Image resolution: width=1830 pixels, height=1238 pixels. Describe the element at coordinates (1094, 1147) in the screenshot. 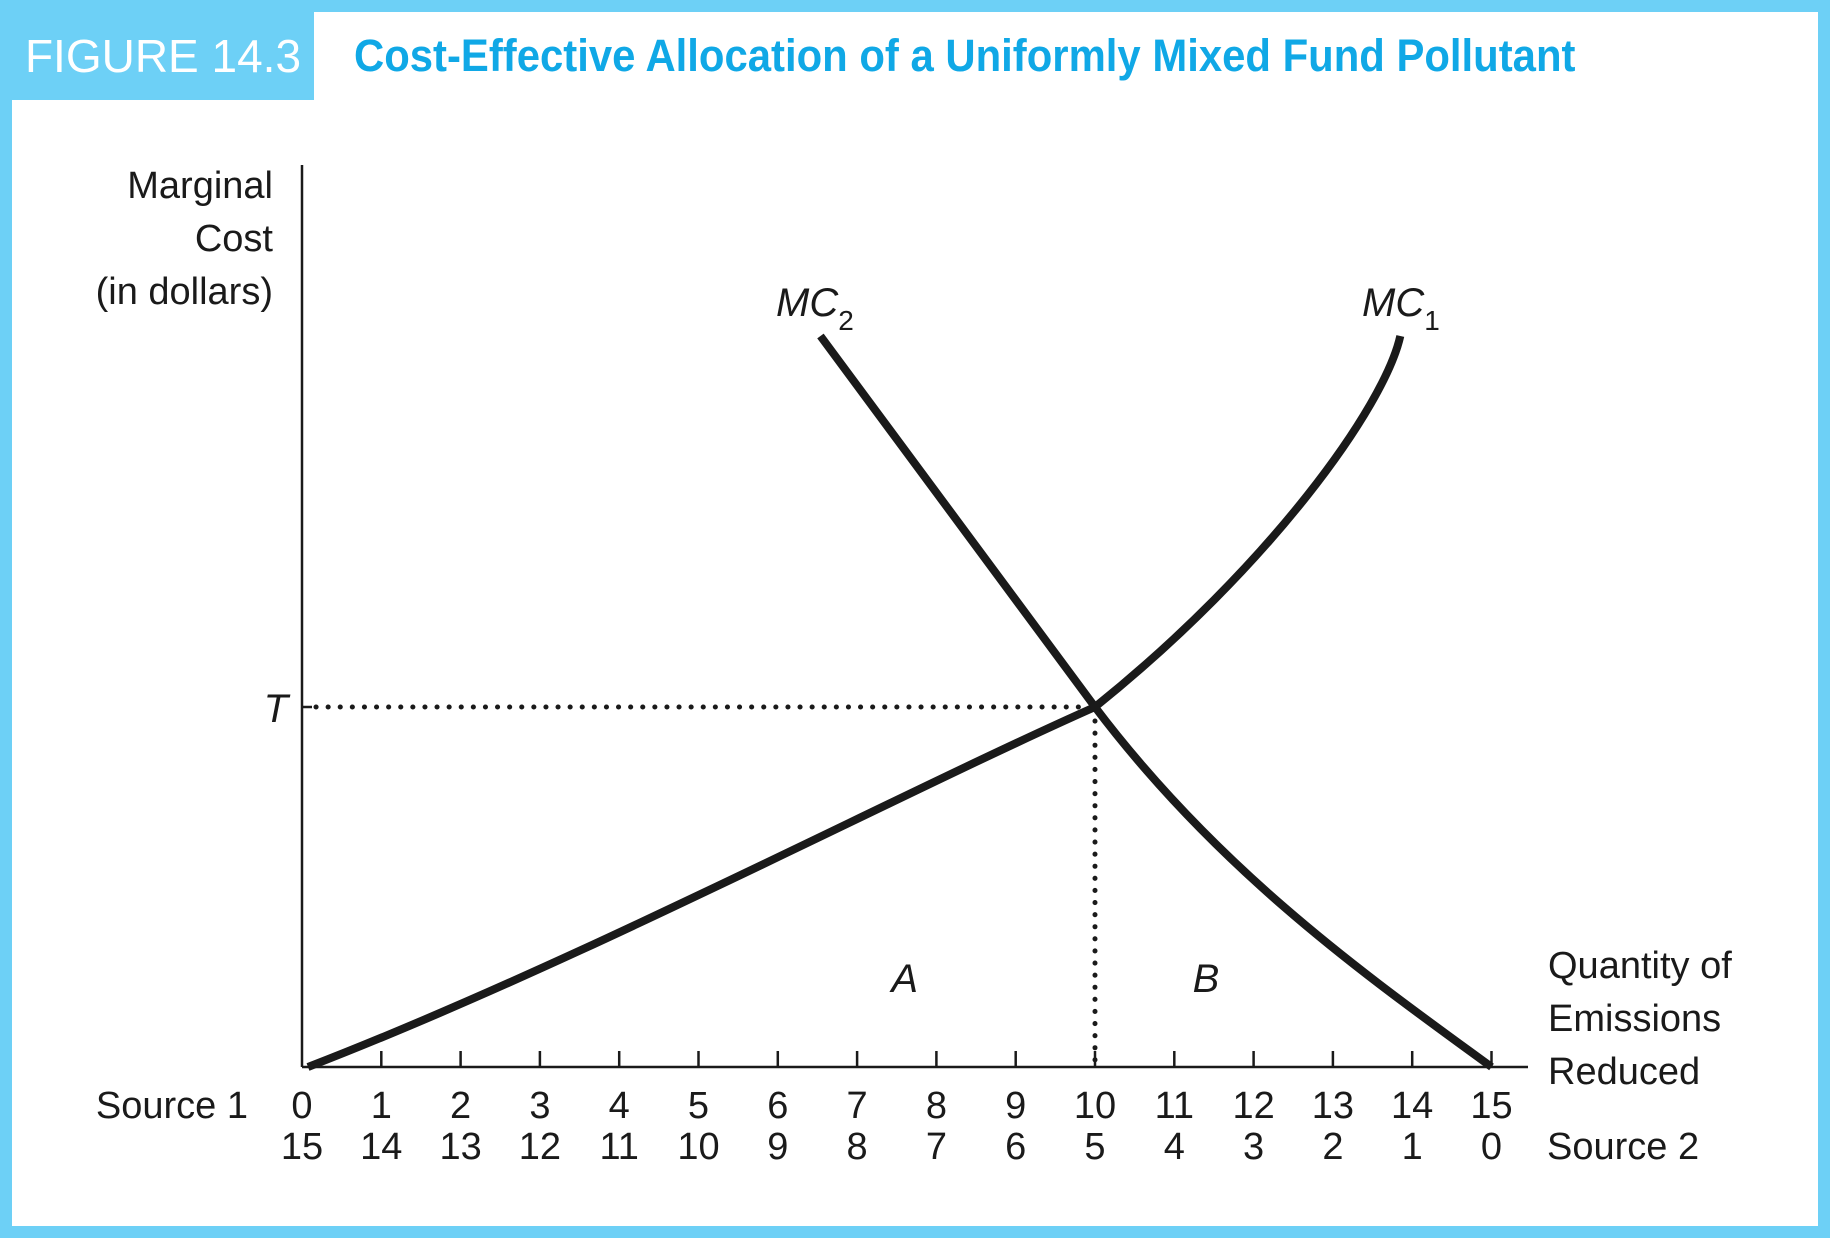

I see `source-2-tick-label: 5` at that location.